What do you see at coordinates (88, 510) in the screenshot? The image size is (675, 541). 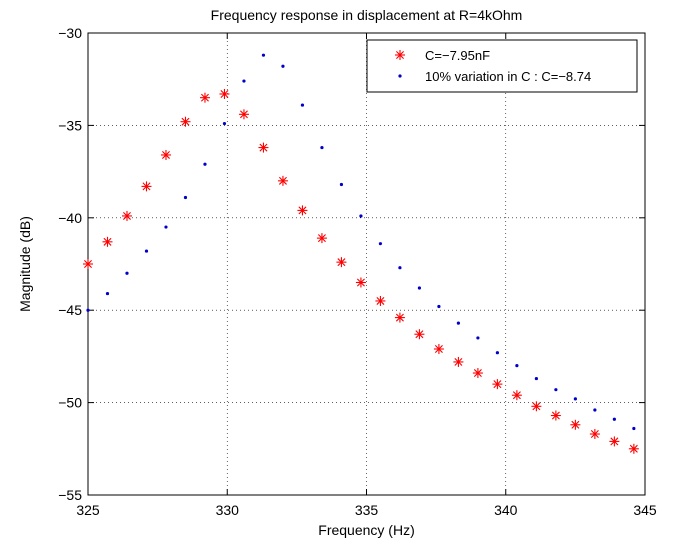 I see `x-tick-label: 325` at bounding box center [88, 510].